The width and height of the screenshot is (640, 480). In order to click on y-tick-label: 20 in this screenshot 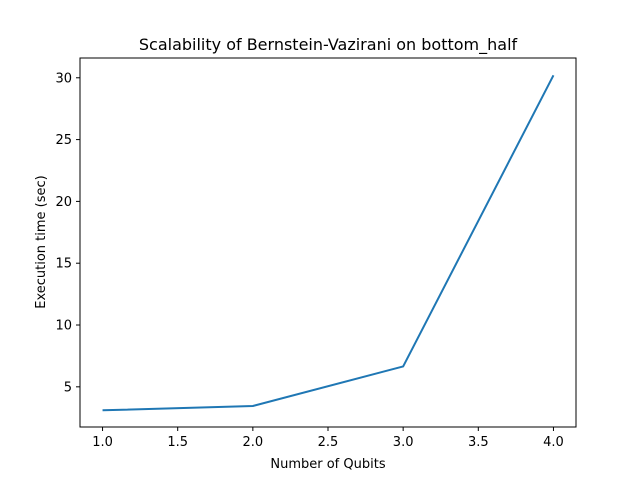, I will do `click(63, 202)`.